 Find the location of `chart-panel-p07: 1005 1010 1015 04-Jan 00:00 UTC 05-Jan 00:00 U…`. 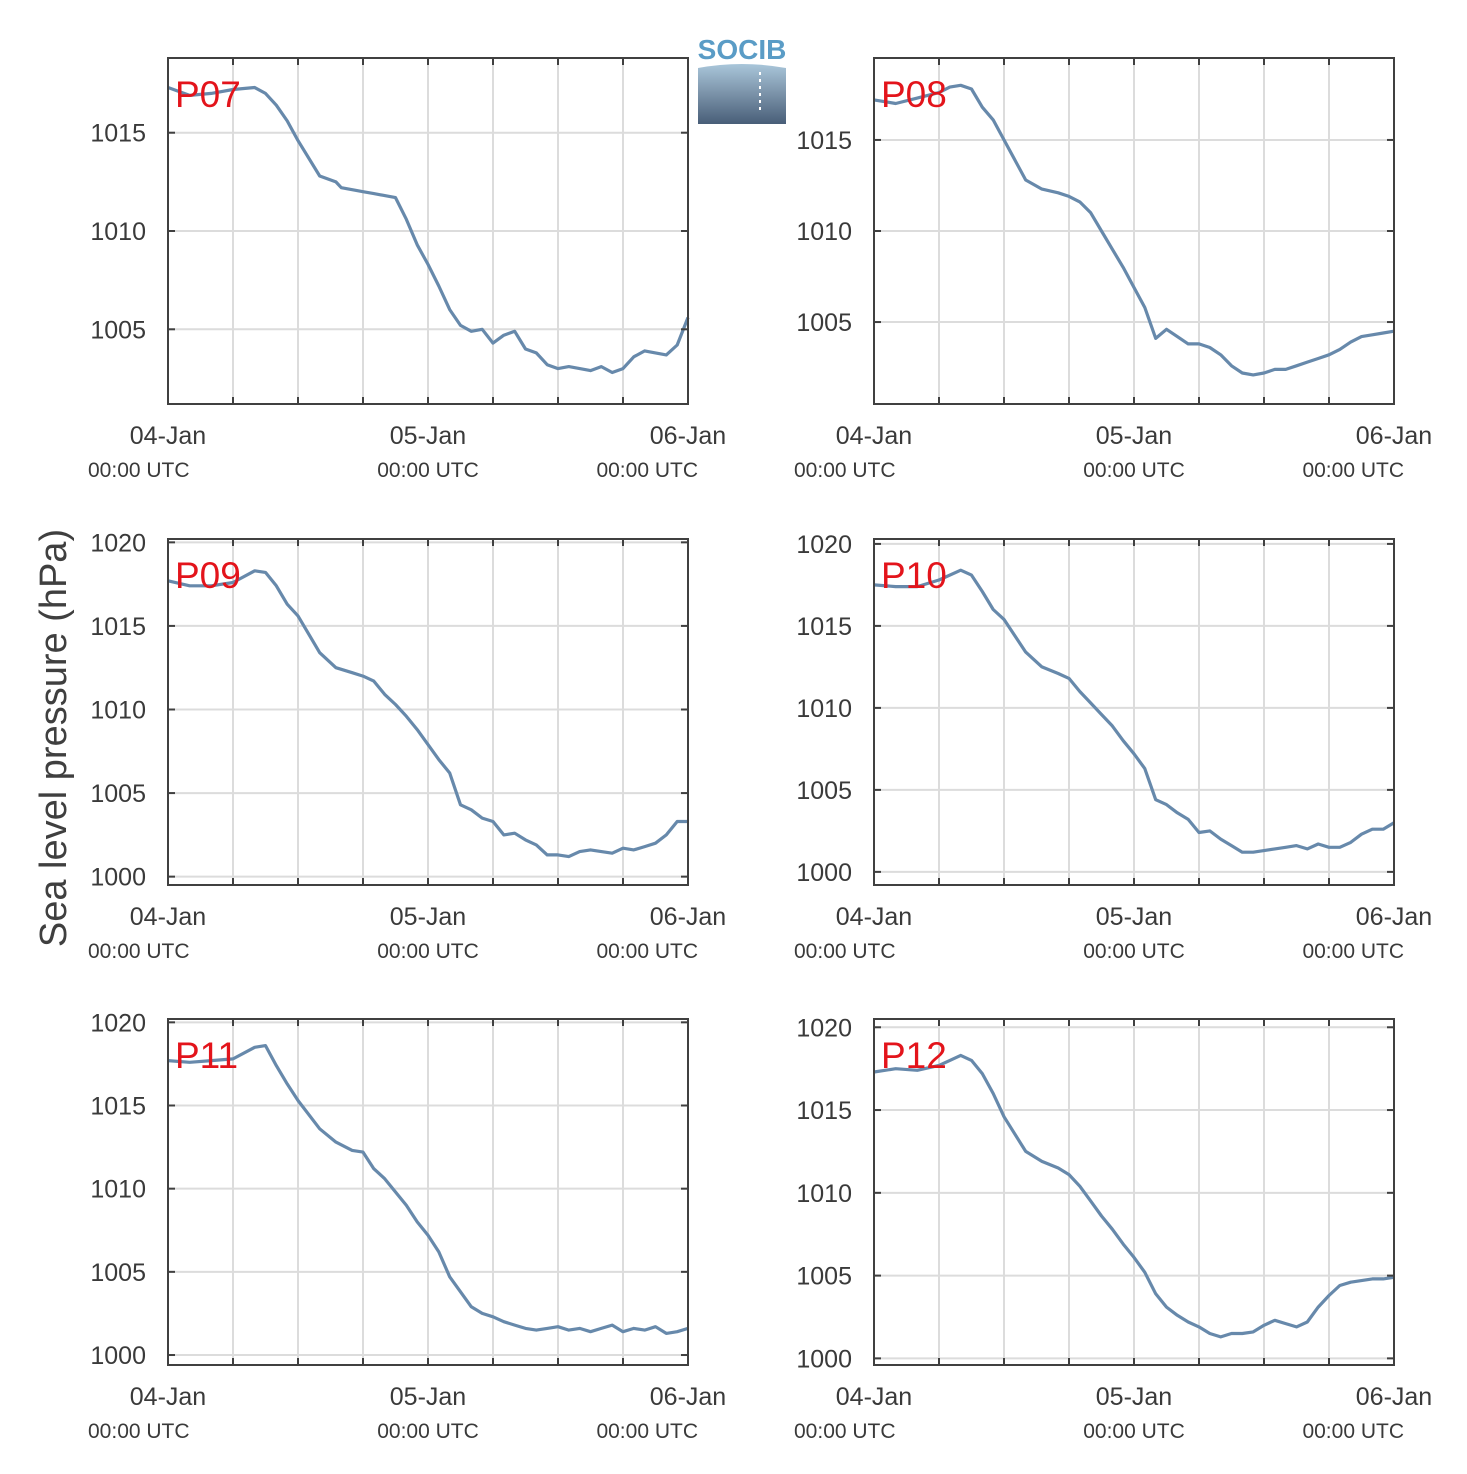

chart-panel-p07: 1005 1010 1015 04-Jan 00:00 UTC 05-Jan 00:00 U… is located at coordinates (407, 269).